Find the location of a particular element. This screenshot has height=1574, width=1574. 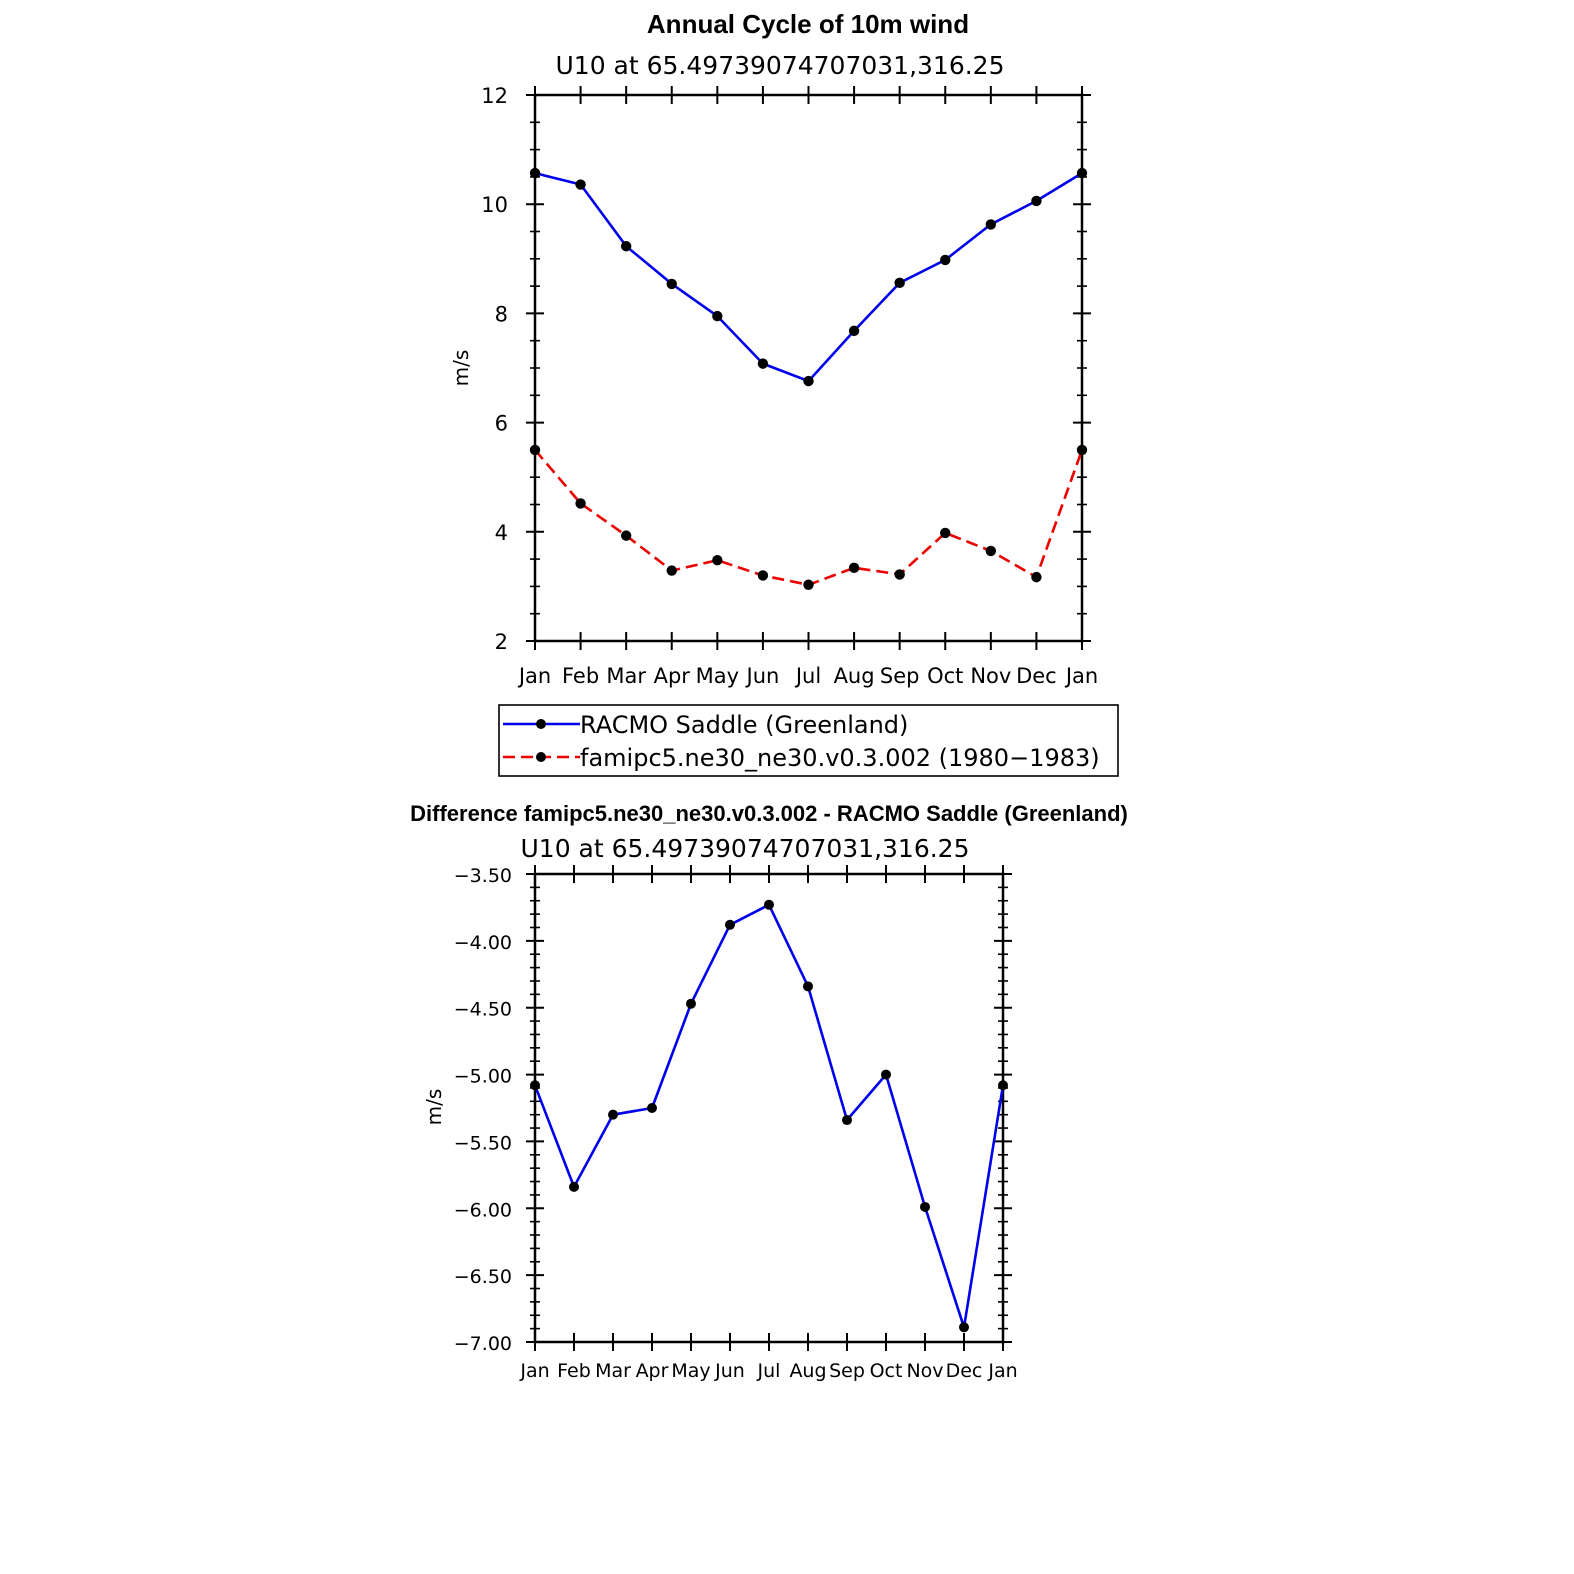

legend-label-racmo: RACMO Saddle (Greenland) is located at coordinates (744, 725).